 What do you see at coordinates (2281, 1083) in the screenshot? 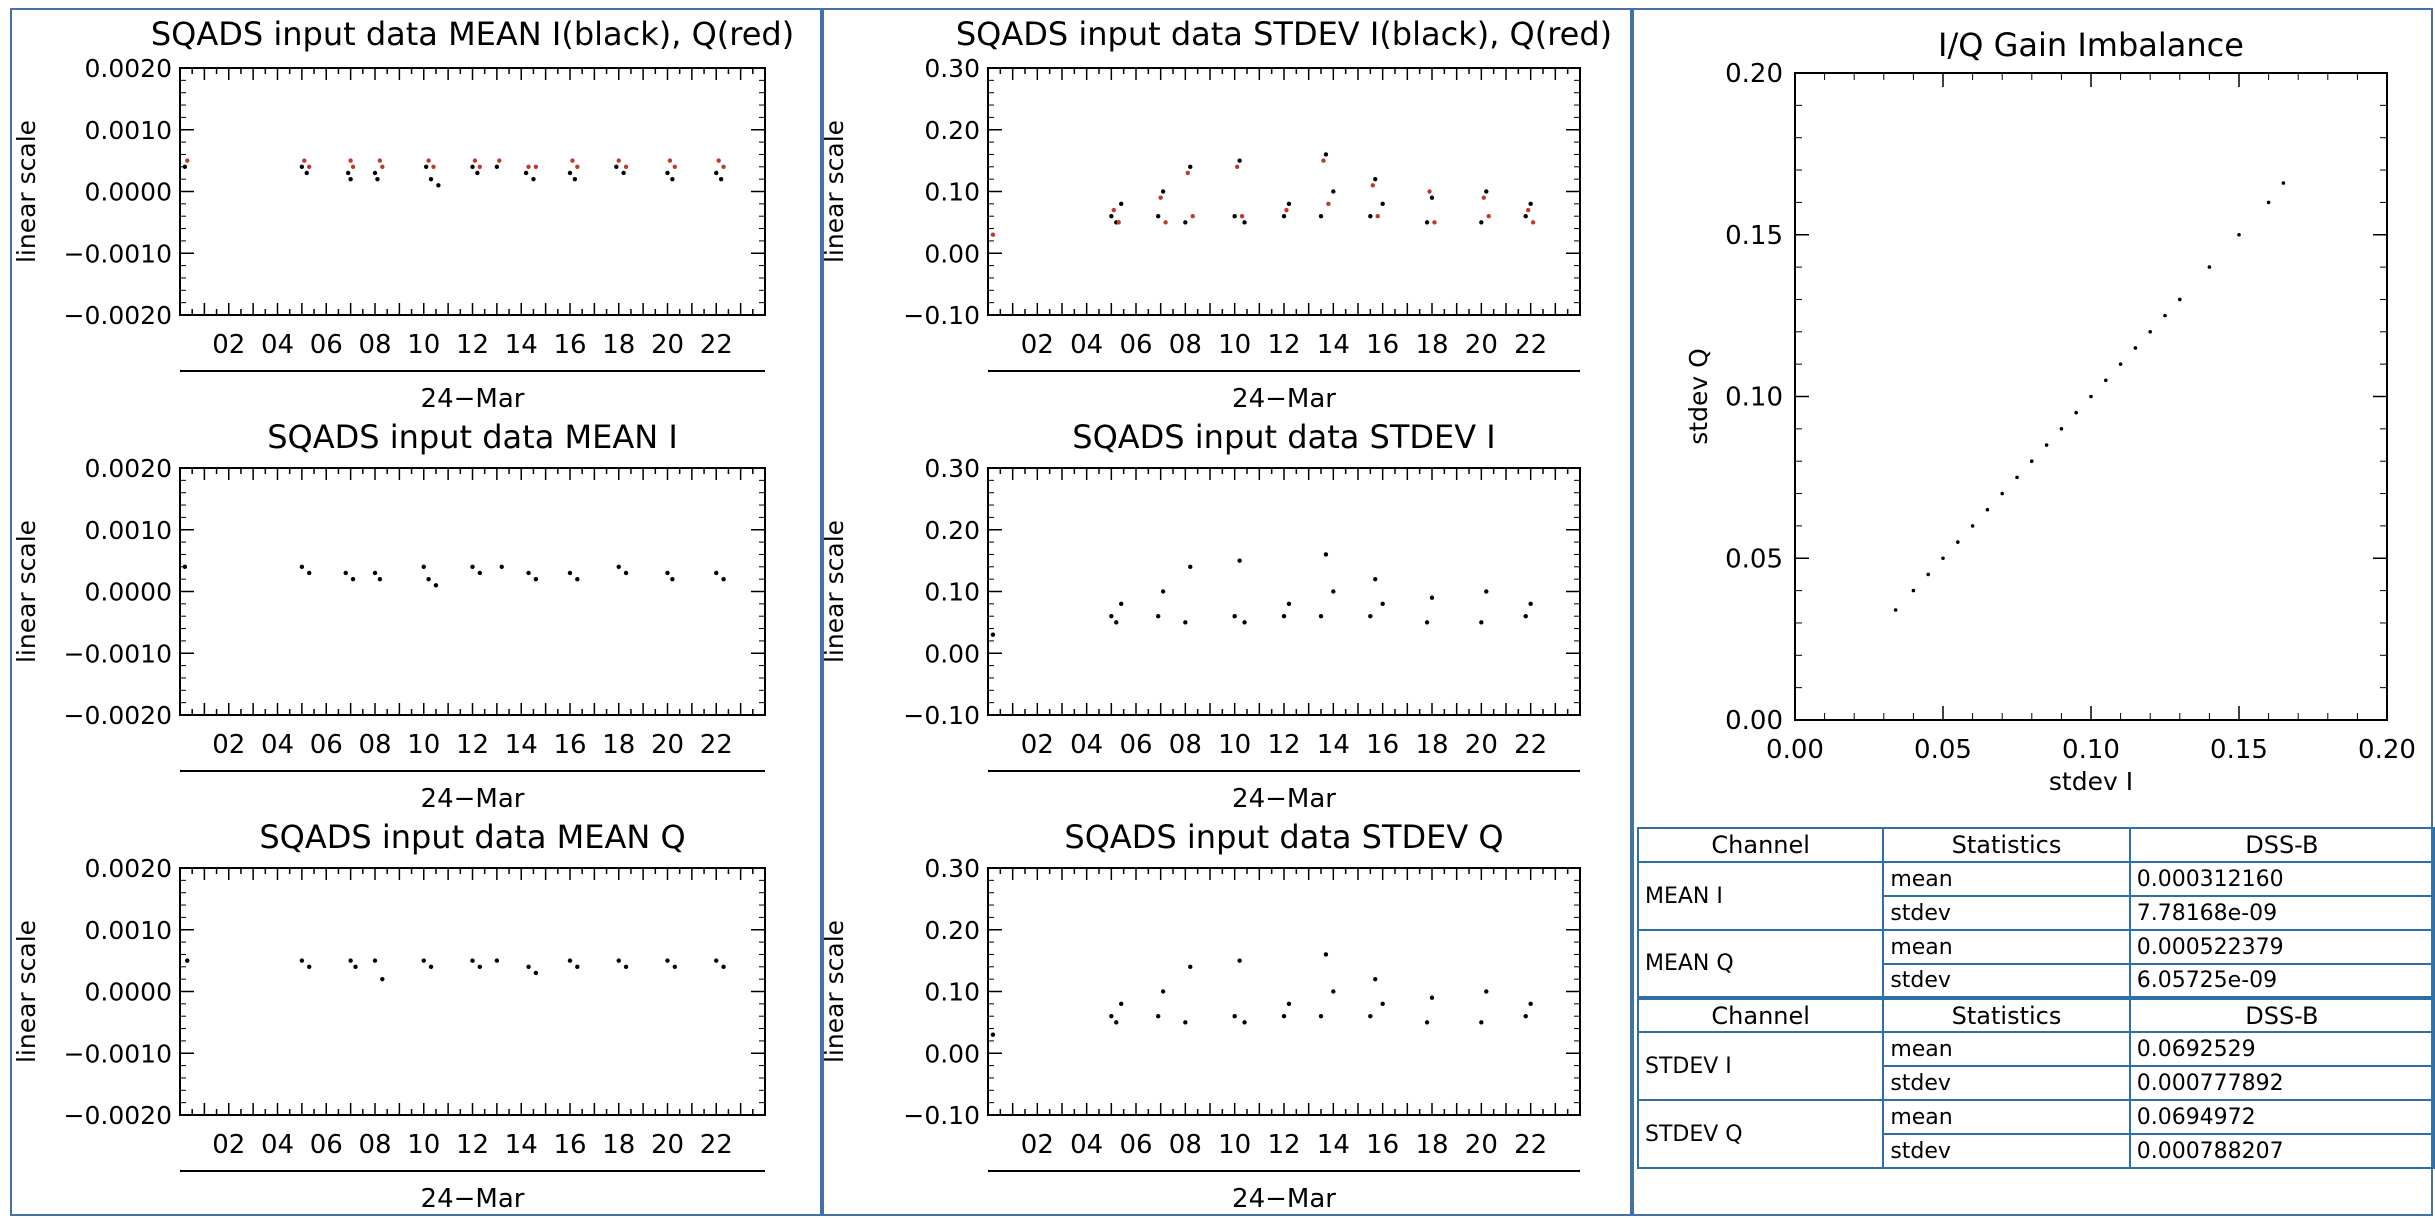
I see `value-cell: 0.000777892` at bounding box center [2281, 1083].